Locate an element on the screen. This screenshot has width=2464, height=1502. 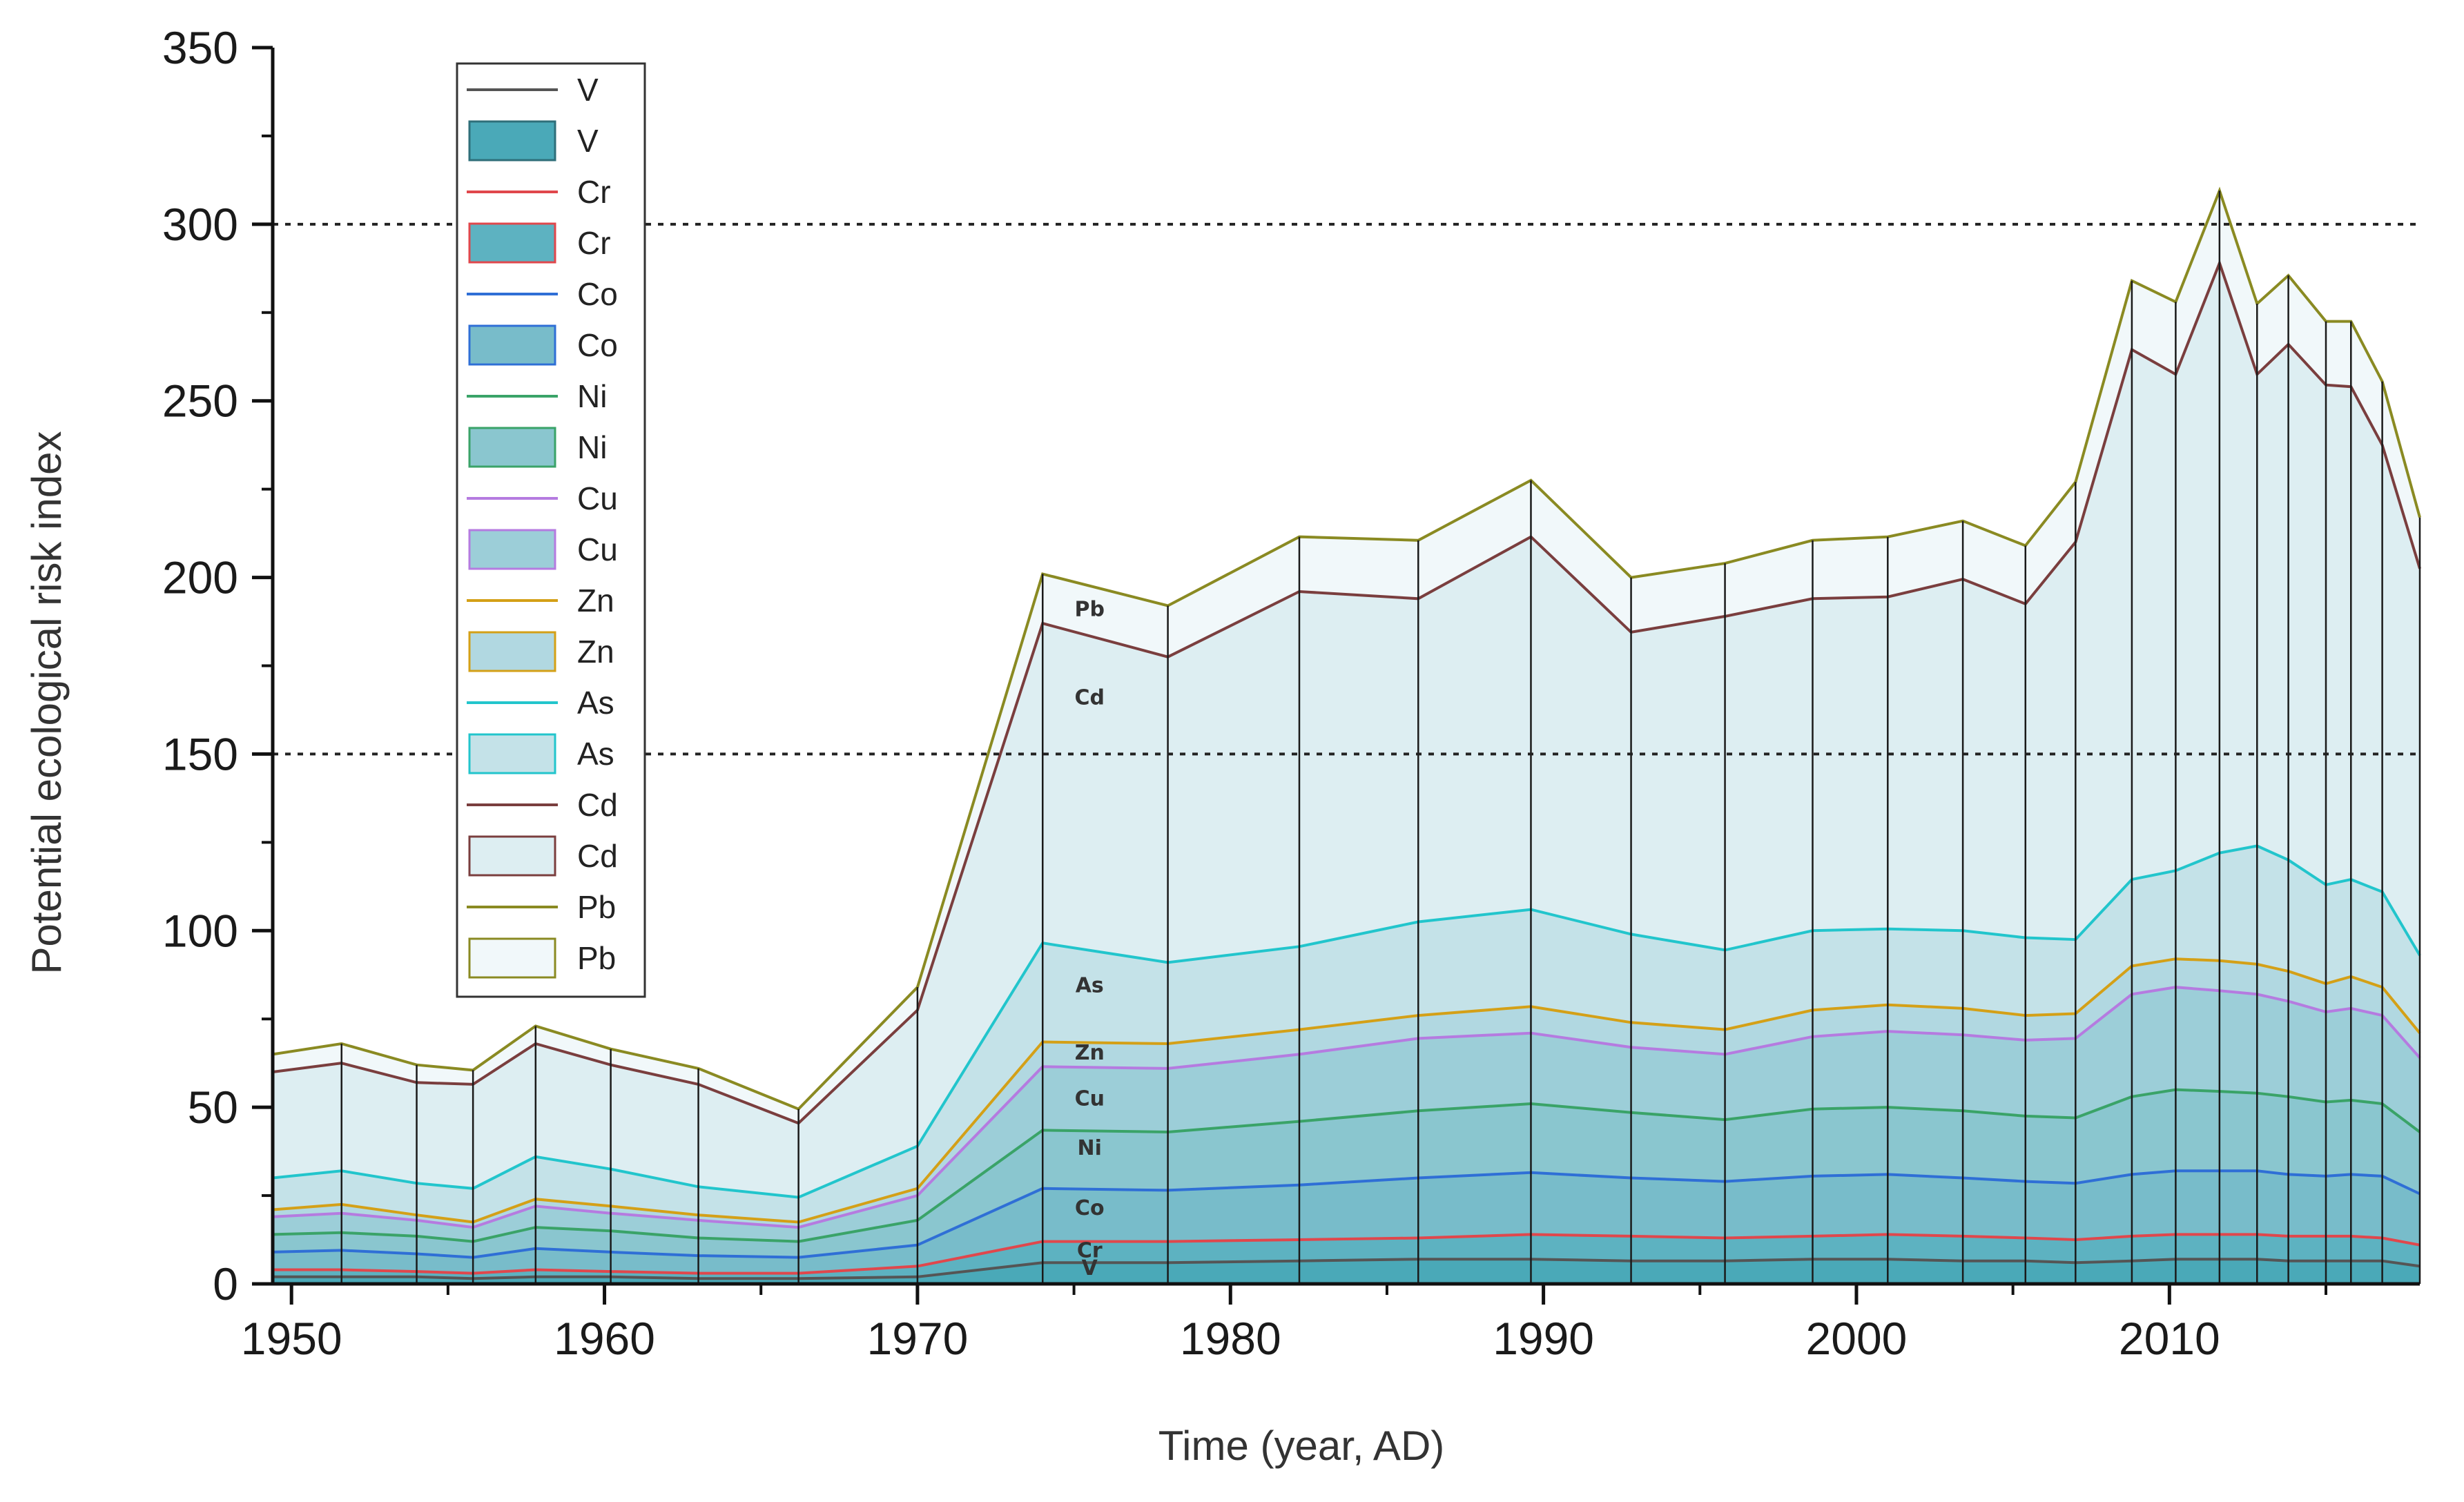
area-ni is located at coordinates (1346, 1174).